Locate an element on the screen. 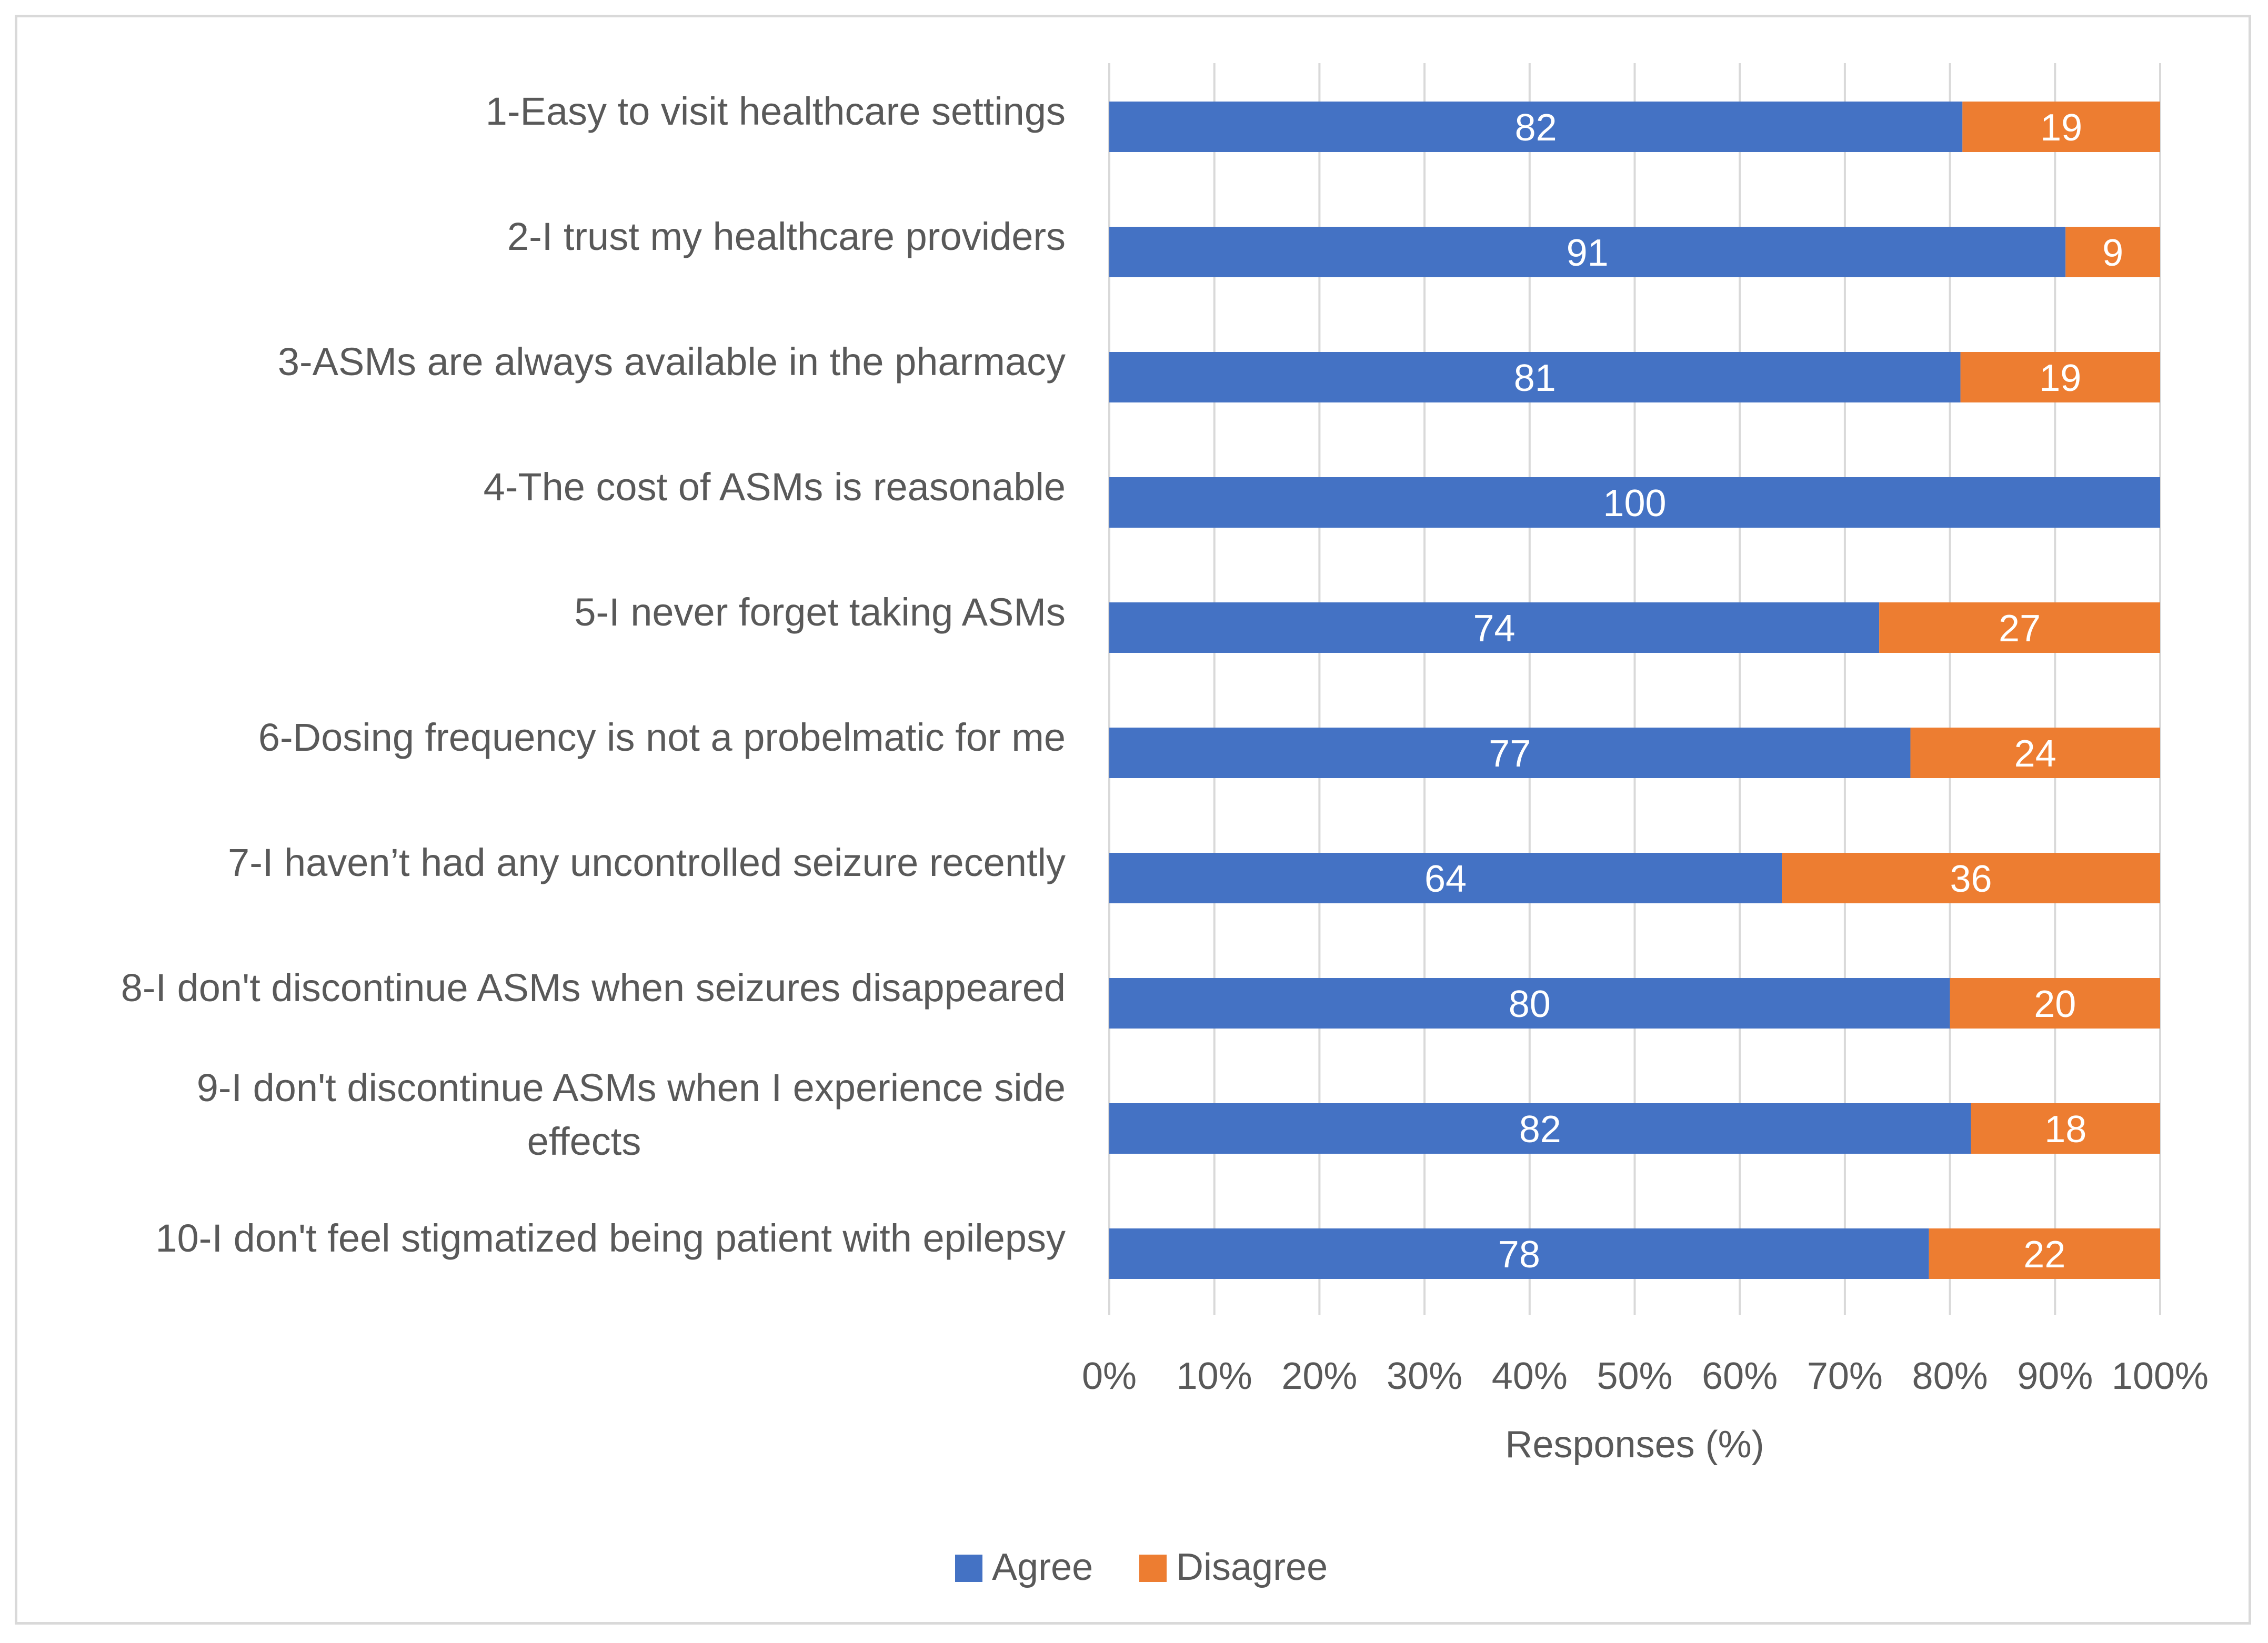 Image resolution: width=2268 pixels, height=1643 pixels. x-tick-label: 10% is located at coordinates (1214, 1376).